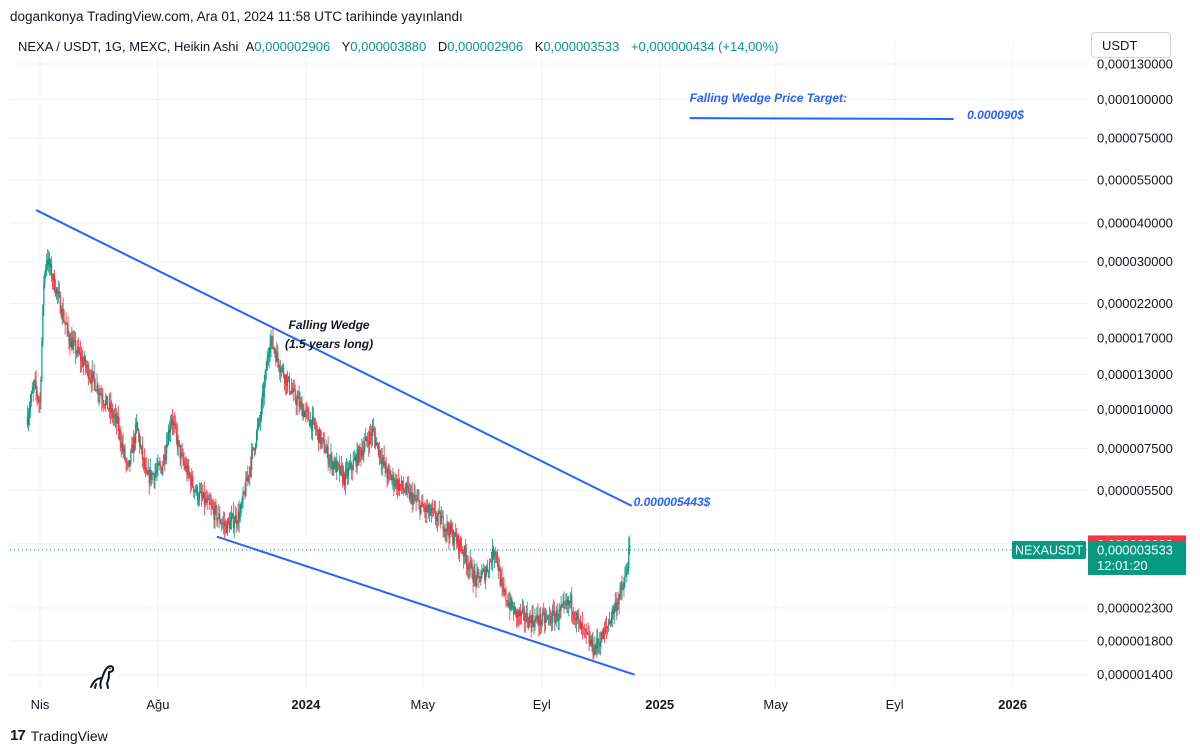 This screenshot has width=1200, height=755. Describe the element at coordinates (306, 704) in the screenshot. I see `time-tick-label: 2024` at that location.